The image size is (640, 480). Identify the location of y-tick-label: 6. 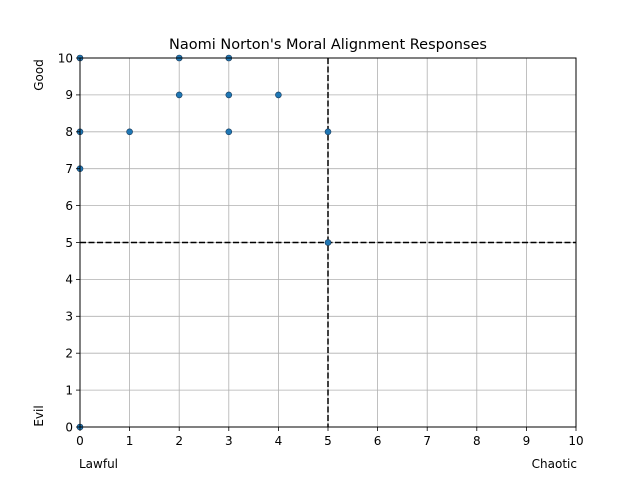
(69, 206).